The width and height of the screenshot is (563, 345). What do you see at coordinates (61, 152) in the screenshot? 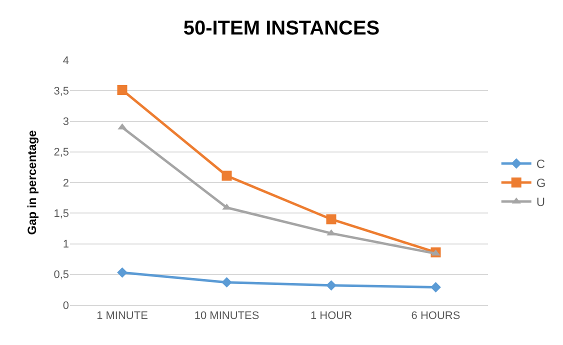
I see `y-tick-label: 2,5` at bounding box center [61, 152].